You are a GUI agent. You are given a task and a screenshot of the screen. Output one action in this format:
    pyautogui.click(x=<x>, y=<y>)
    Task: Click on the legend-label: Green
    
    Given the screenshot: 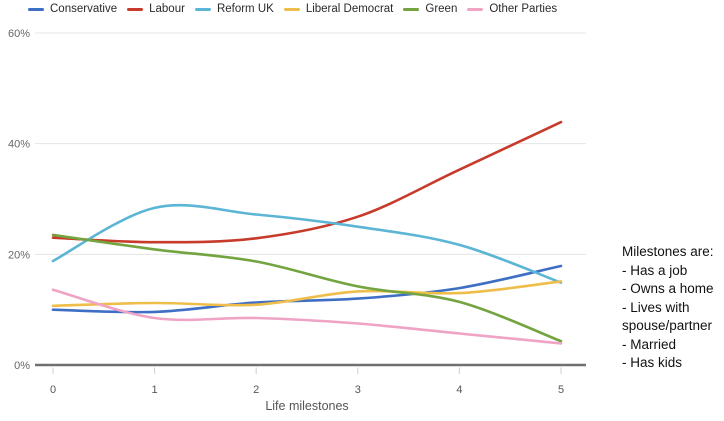 What is the action you would take?
    pyautogui.click(x=441, y=9)
    